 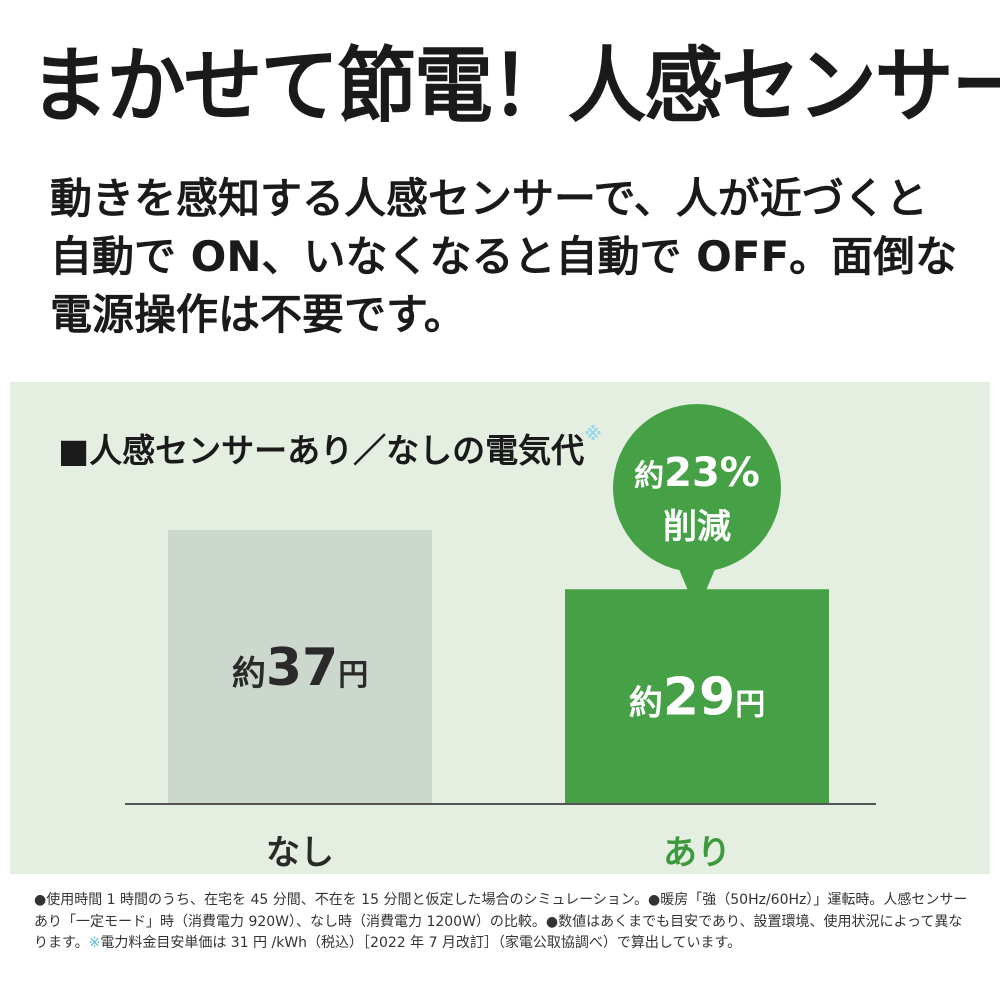 I want to click on bar-with-sensor, so click(x=697, y=696).